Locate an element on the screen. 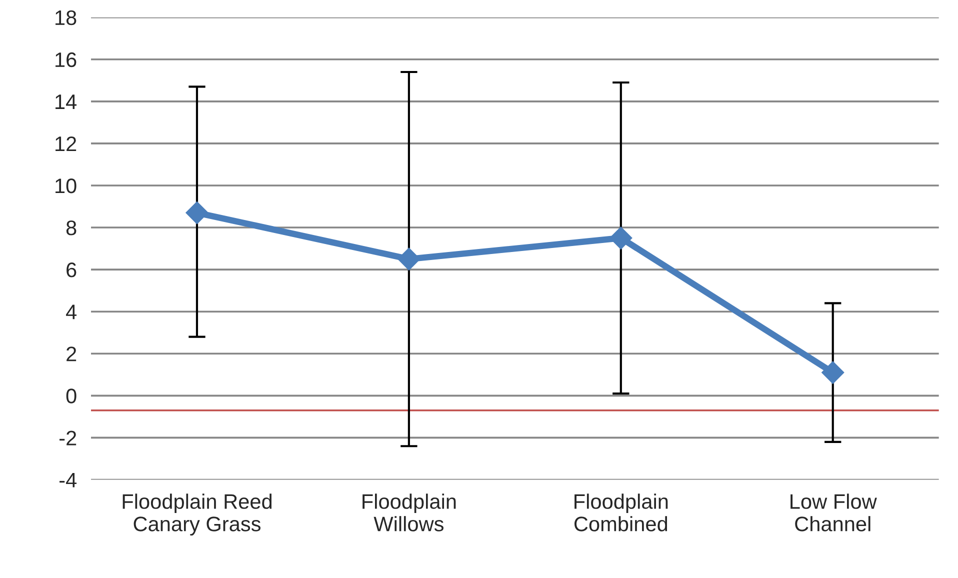  y-tick-label: 4 is located at coordinates (71, 312).